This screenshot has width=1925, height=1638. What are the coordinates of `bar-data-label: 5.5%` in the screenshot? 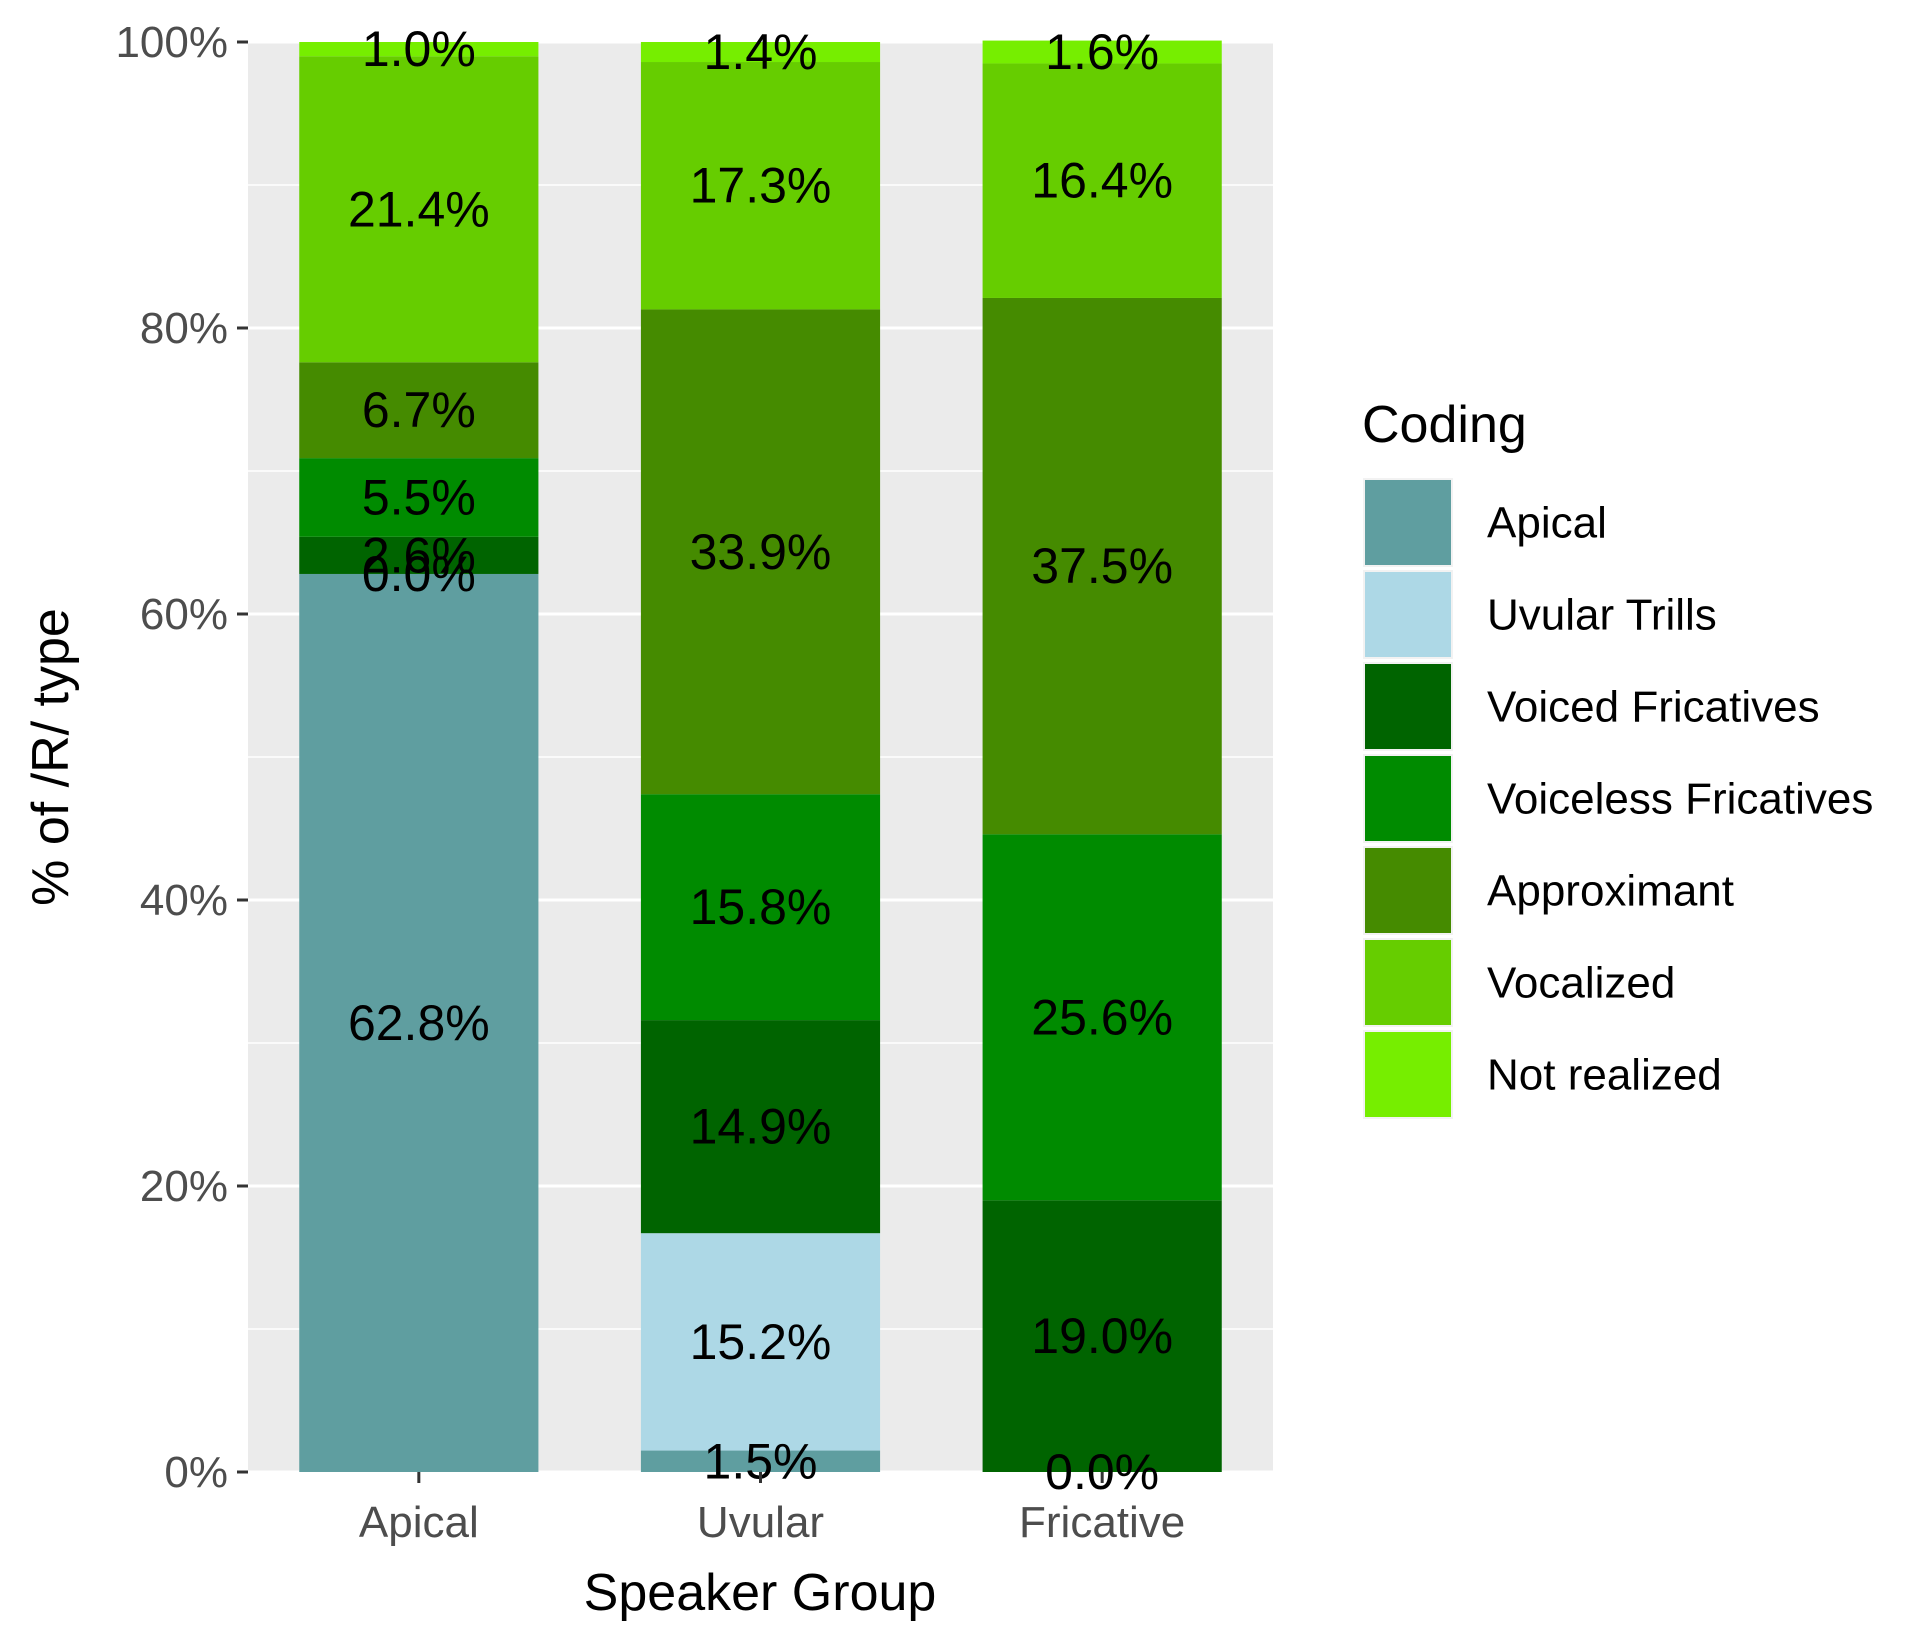 It's located at (419, 497).